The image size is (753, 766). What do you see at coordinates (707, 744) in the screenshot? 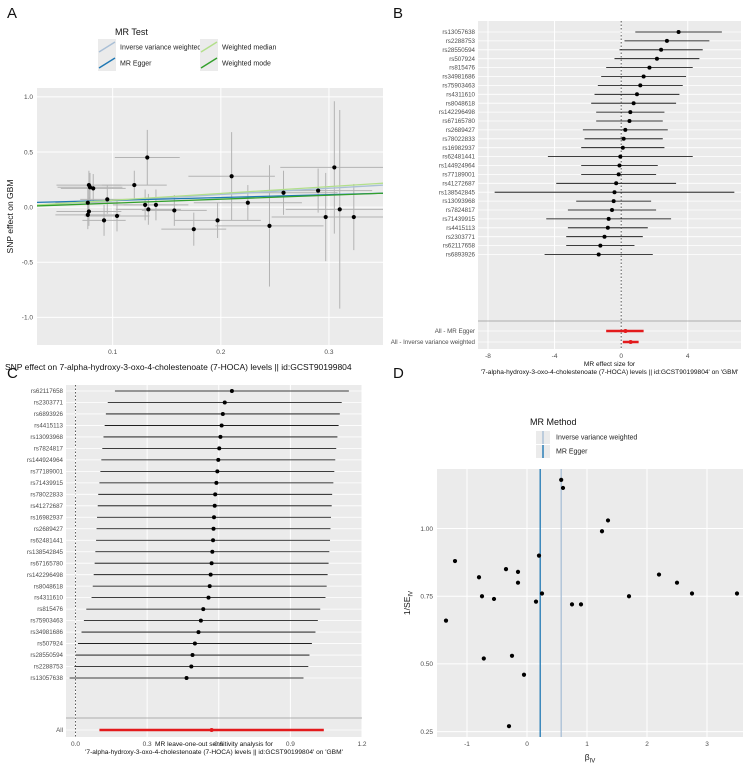
I see `x-tick-label: 3` at bounding box center [707, 744].